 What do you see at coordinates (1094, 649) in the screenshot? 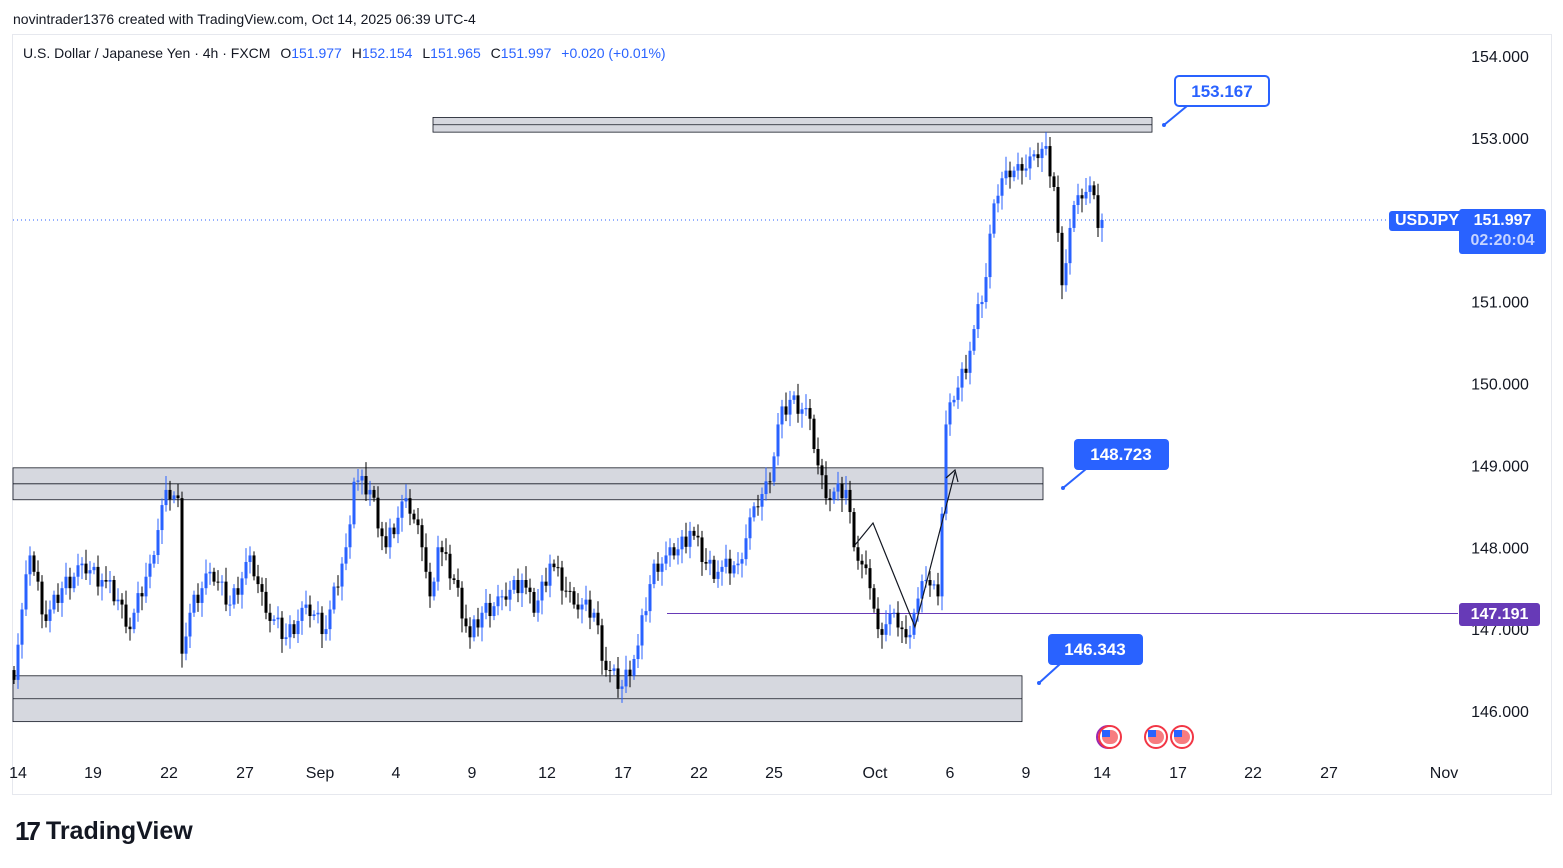
I see `callout-label: 146.343` at bounding box center [1094, 649].